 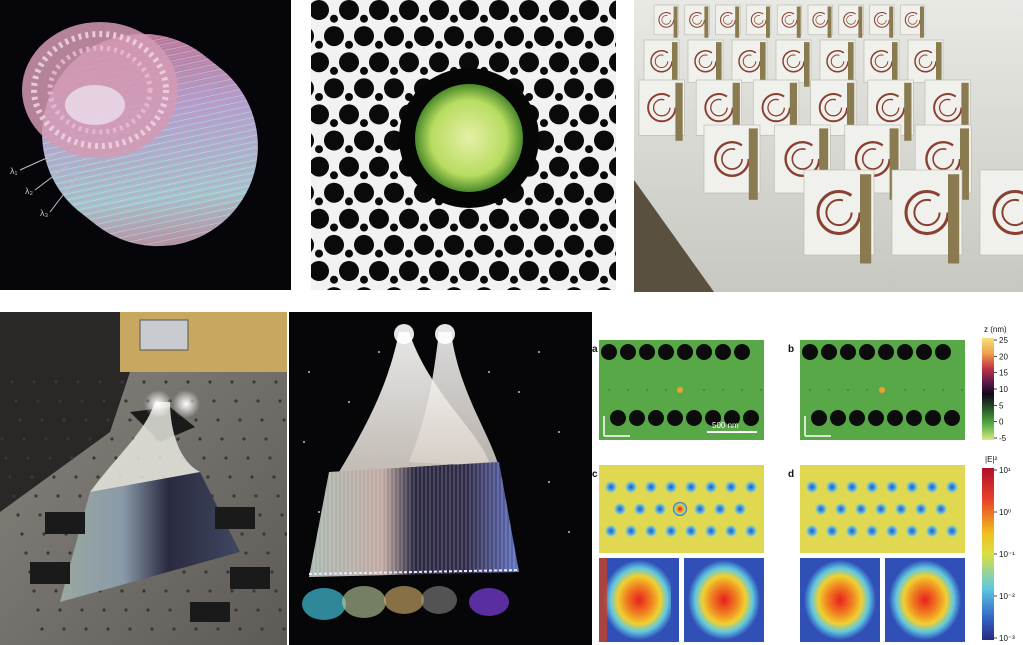 I want to click on photonic-crystal-fiber-crosssection, so click(x=463, y=145).